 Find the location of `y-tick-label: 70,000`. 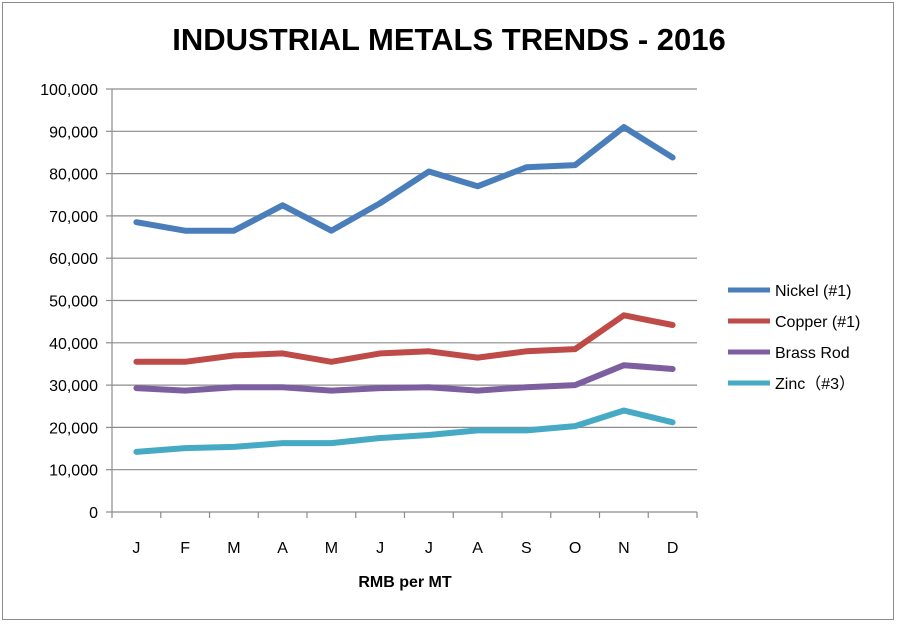

y-tick-label: 70,000 is located at coordinates (73, 217).